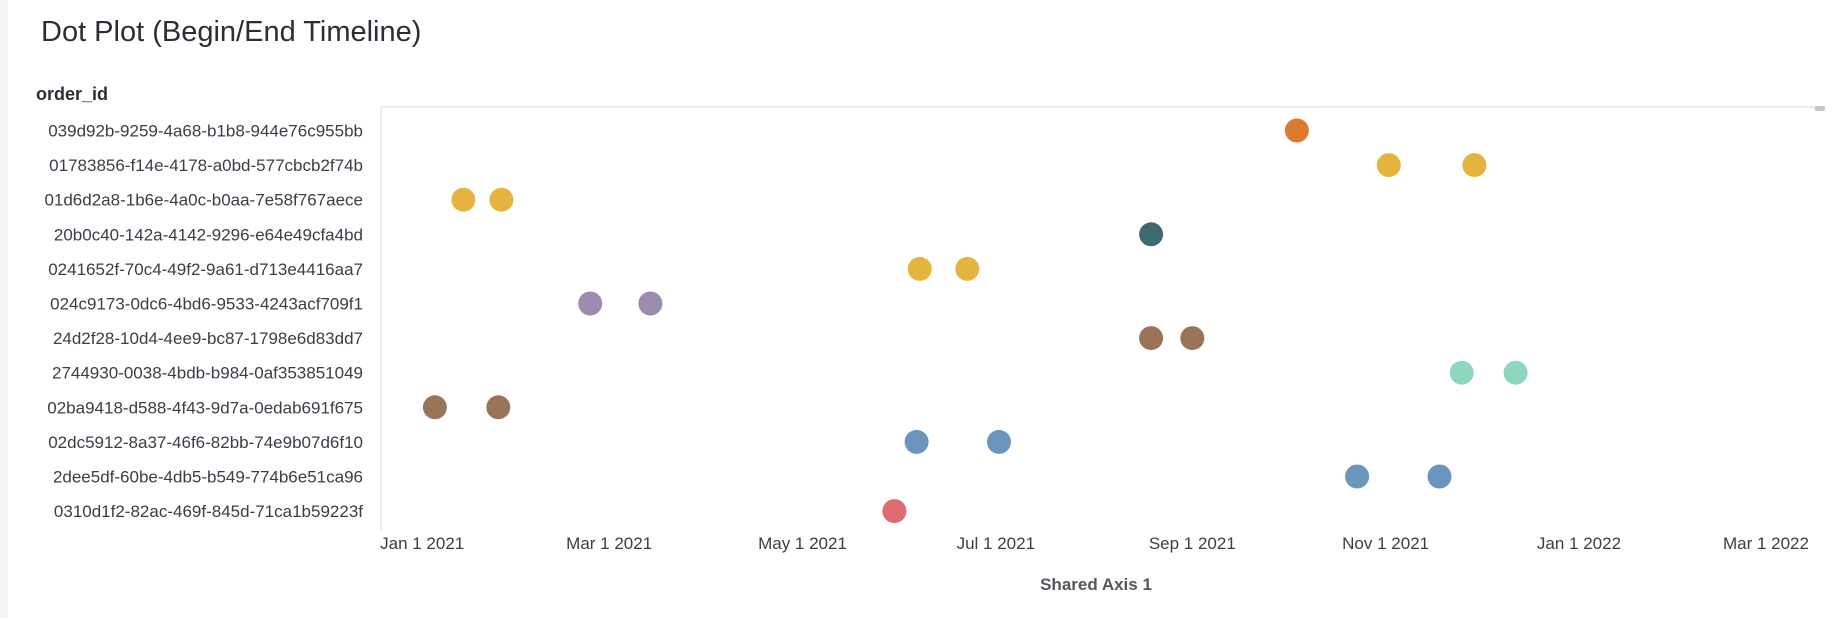 This screenshot has width=1840, height=618. I want to click on y-tick-label: 2744930-0038-4bdb-b984-0af353851049, so click(207, 373).